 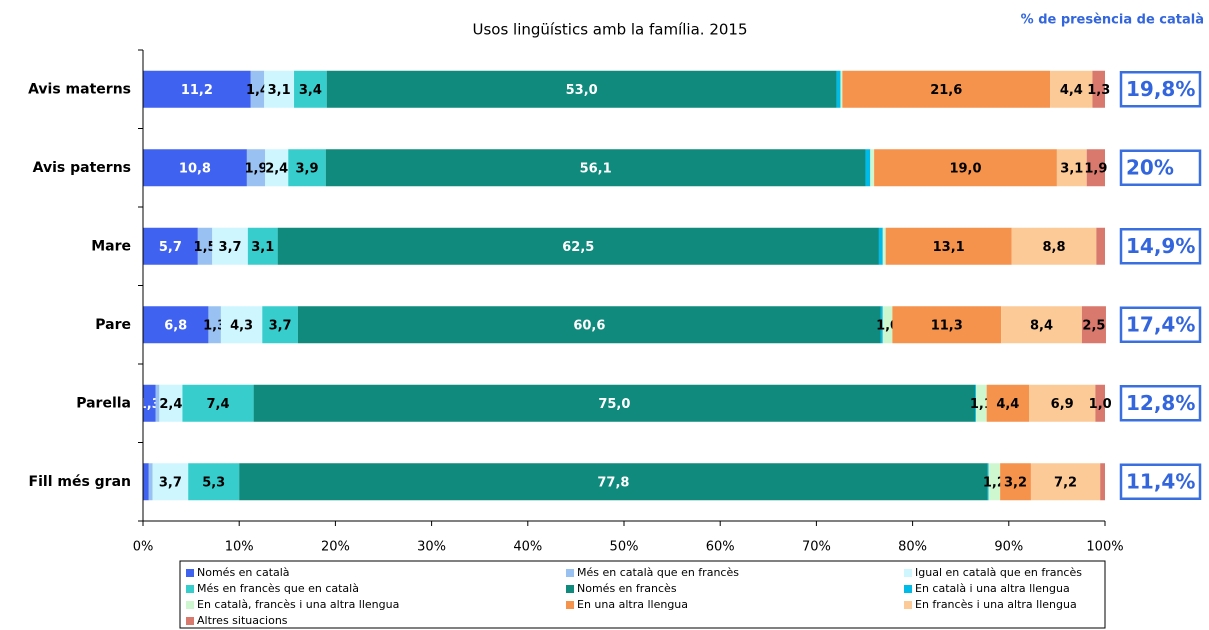 I want to click on y-tick-label: Pare, so click(x=113, y=325).